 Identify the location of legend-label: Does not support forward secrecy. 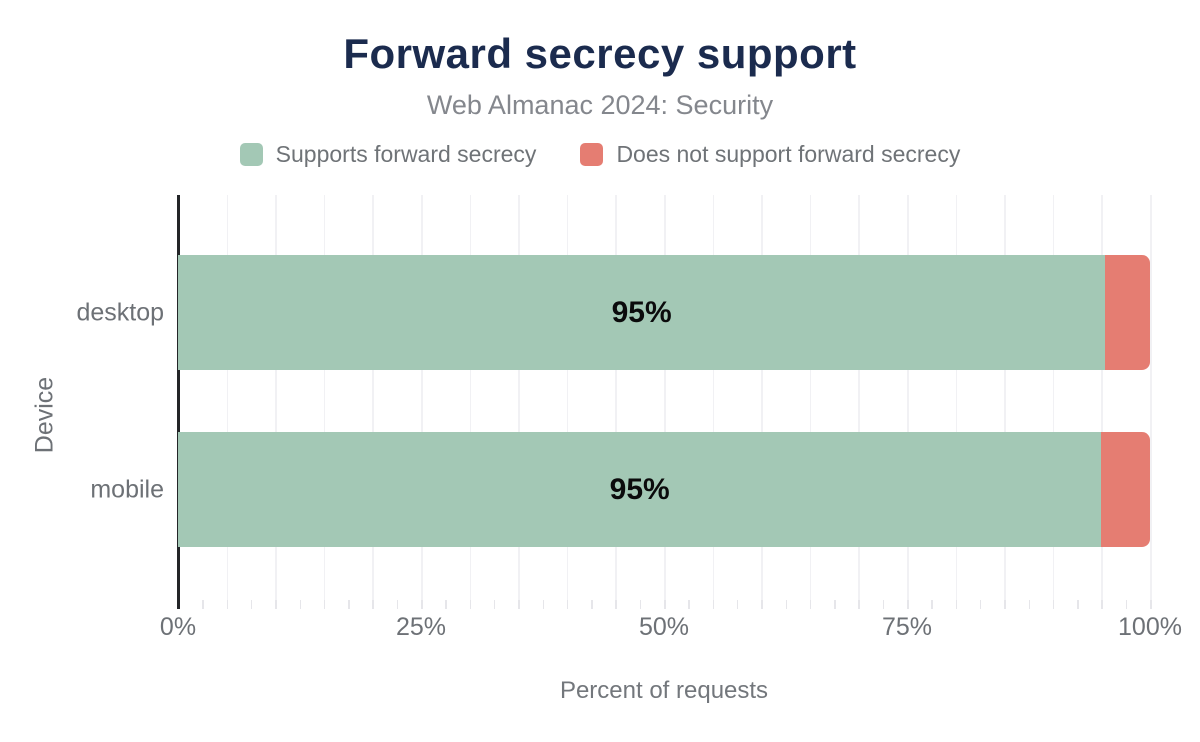
(788, 154).